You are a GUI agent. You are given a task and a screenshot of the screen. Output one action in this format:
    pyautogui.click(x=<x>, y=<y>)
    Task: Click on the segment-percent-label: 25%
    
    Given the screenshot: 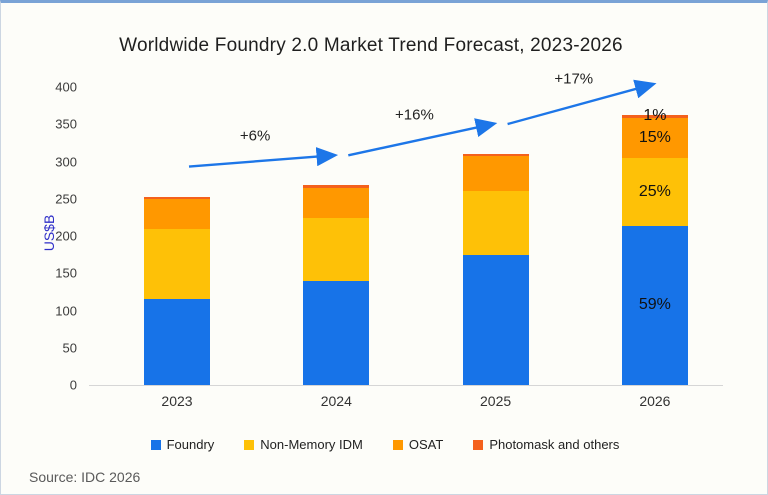 What is the action you would take?
    pyautogui.click(x=654, y=191)
    